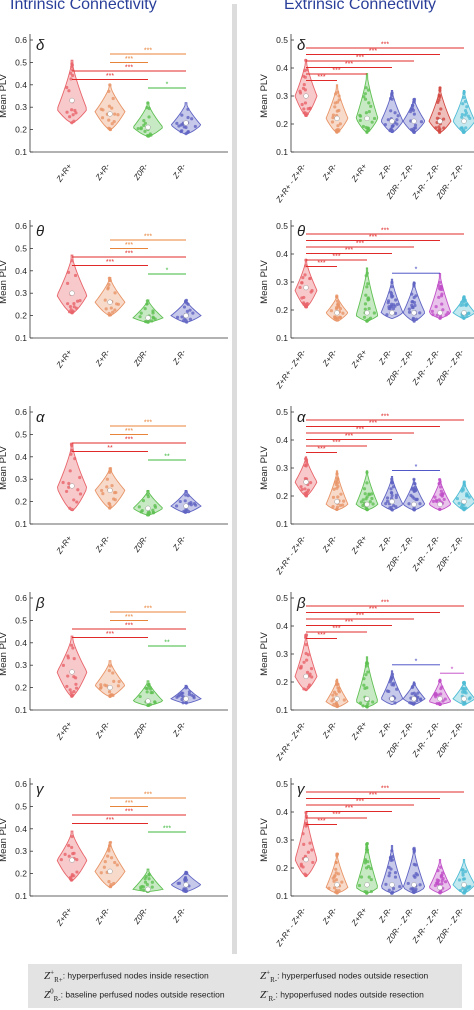 This screenshot has height=1010, width=474. I want to click on legend-symbol-2: Z+R-, so click(269, 976).